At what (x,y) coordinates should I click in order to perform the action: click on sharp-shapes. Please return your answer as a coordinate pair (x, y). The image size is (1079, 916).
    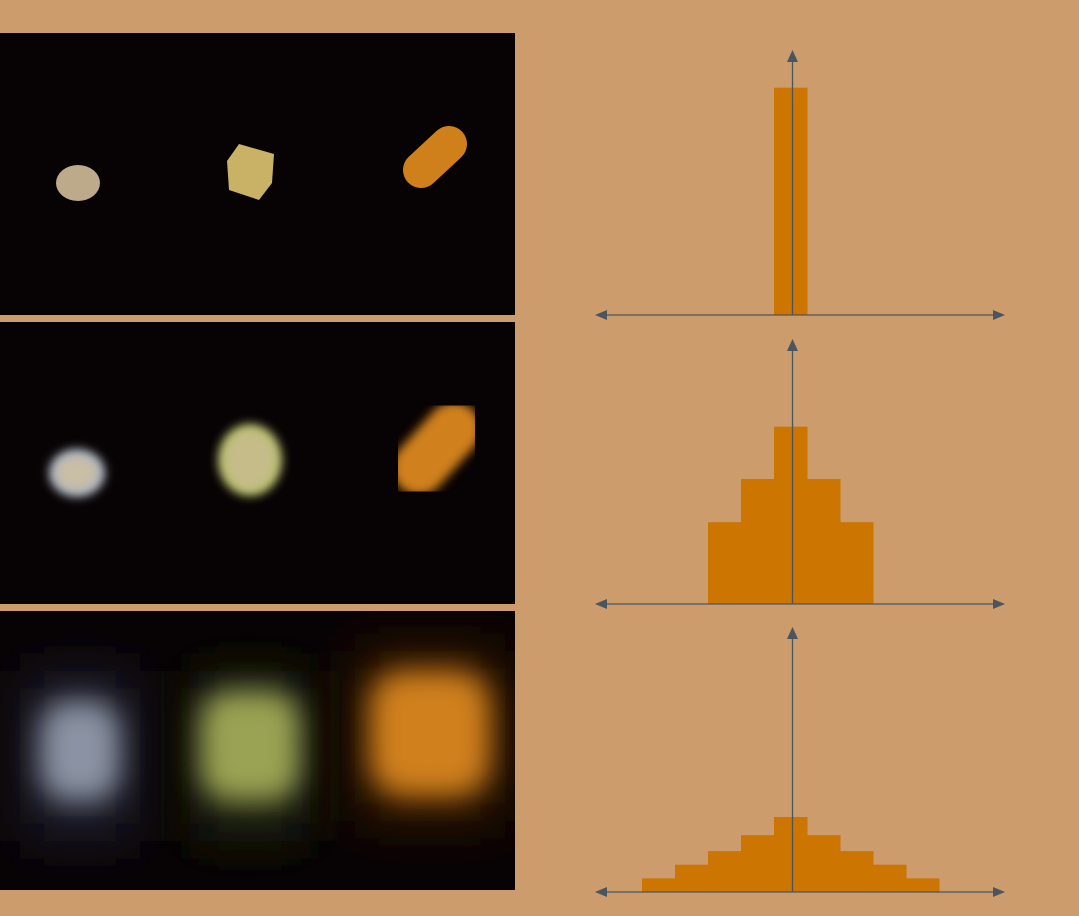
    Looking at the image, I should click on (261, 163).